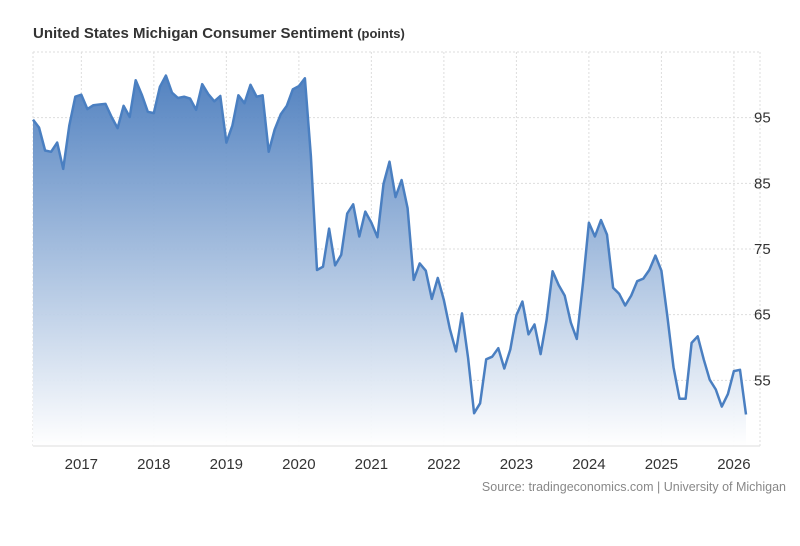  What do you see at coordinates (443, 464) in the screenshot?
I see `x-tick-label: 2022` at bounding box center [443, 464].